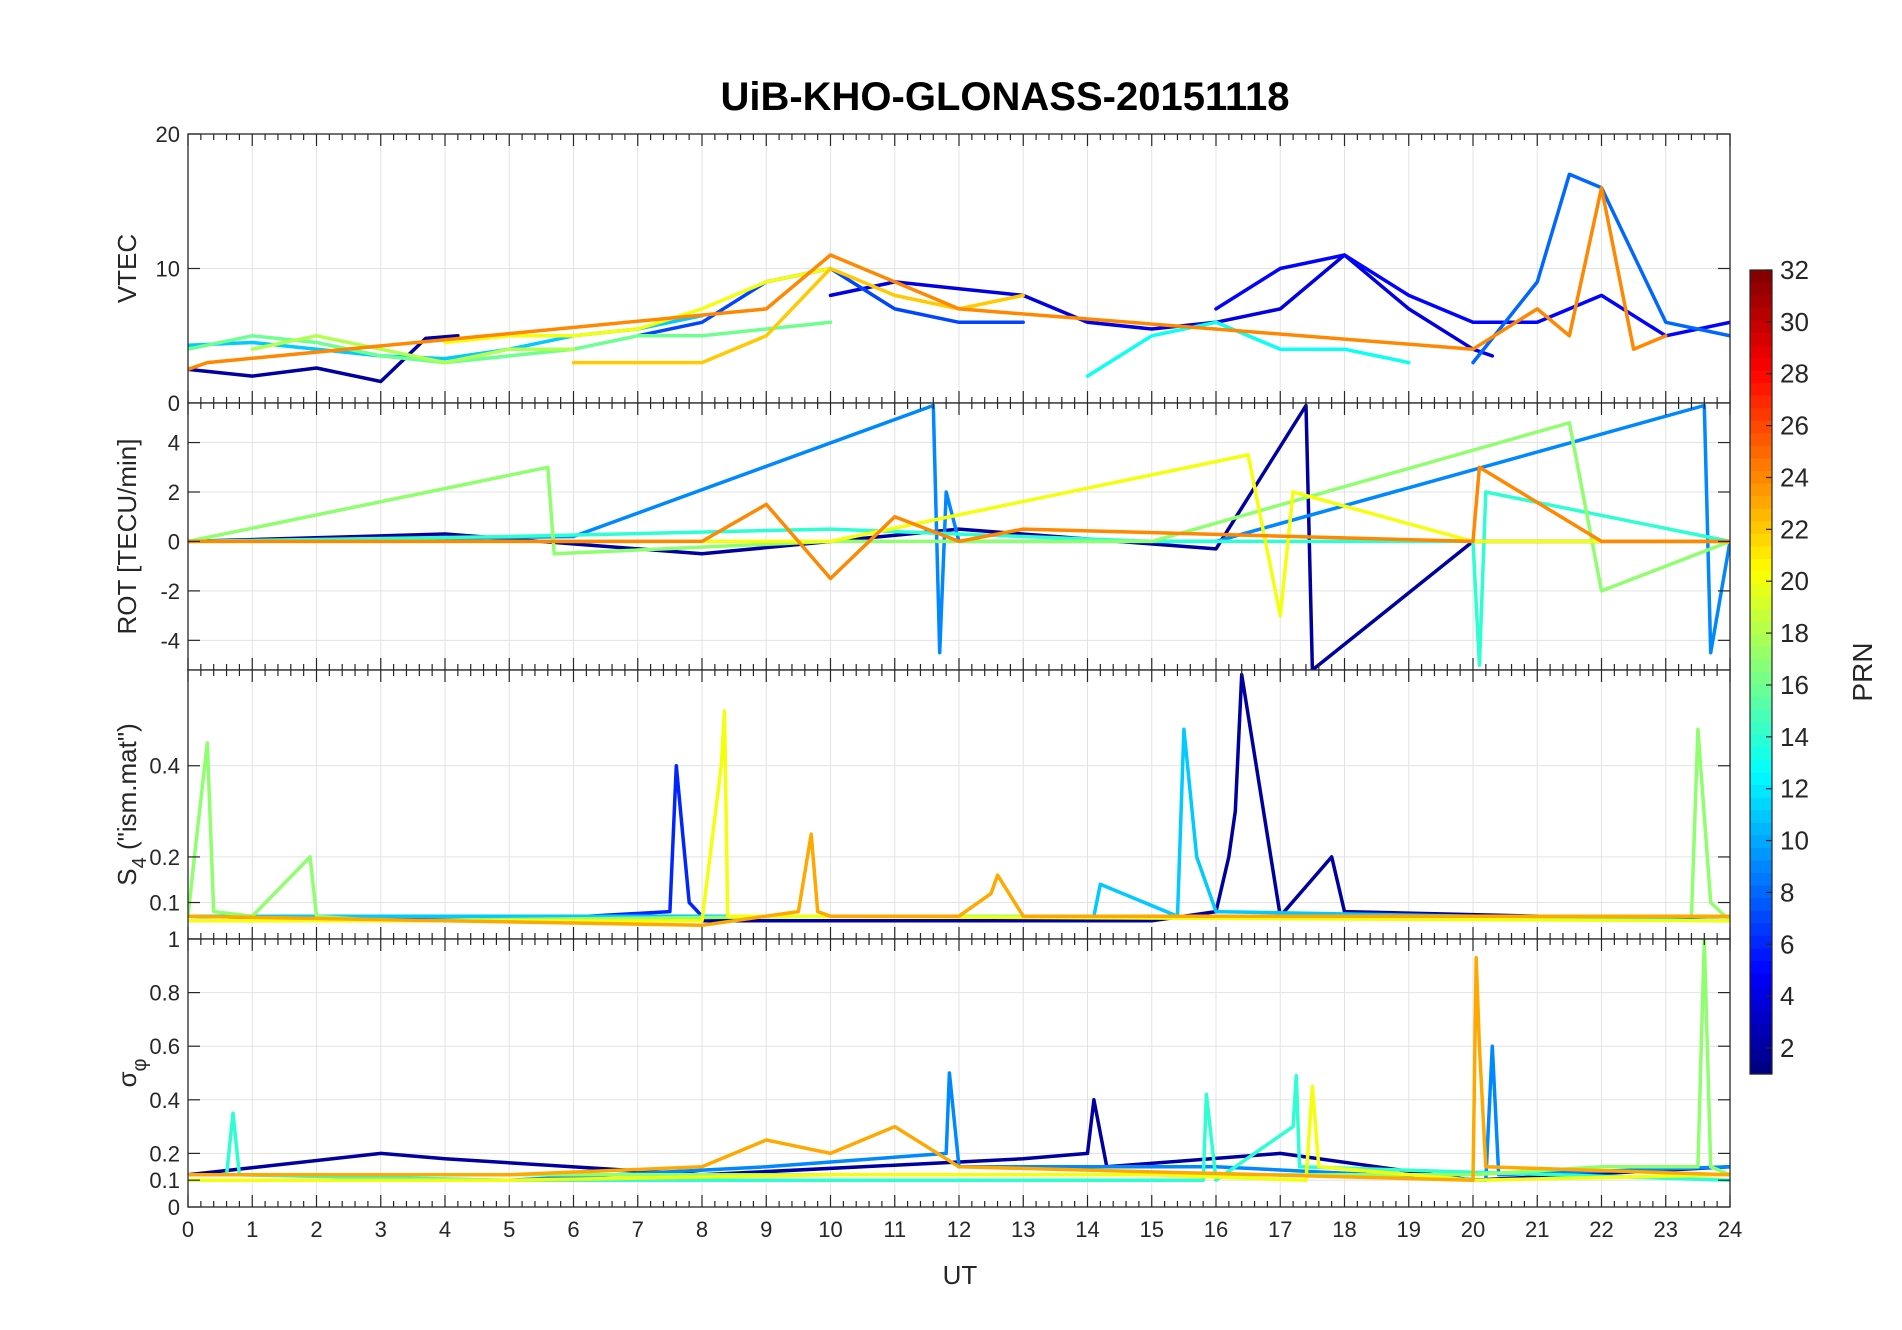  What do you see at coordinates (1787, 1048) in the screenshot?
I see `colorbar-tick-label: 2` at bounding box center [1787, 1048].